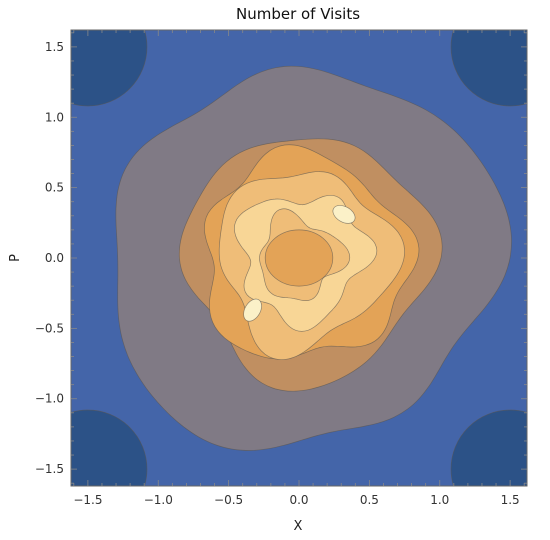 Image resolution: width=550 pixels, height=540 pixels. Describe the element at coordinates (369, 500) in the screenshot. I see `x-tick-label: 0.5` at that location.